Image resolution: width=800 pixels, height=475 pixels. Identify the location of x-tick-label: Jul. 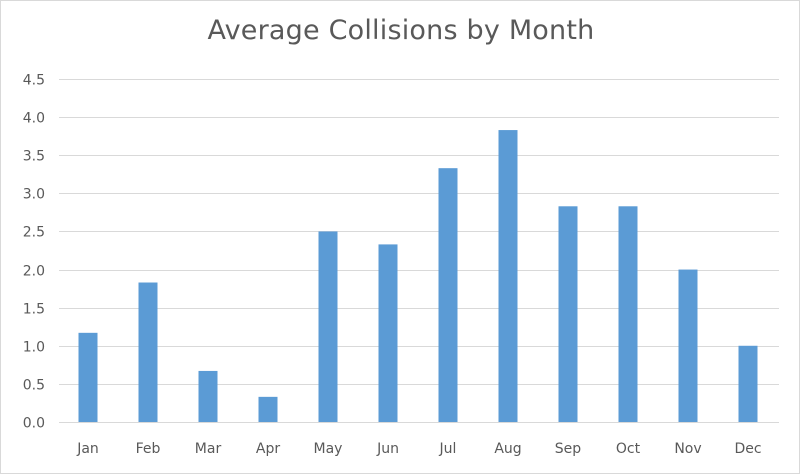
(448, 449).